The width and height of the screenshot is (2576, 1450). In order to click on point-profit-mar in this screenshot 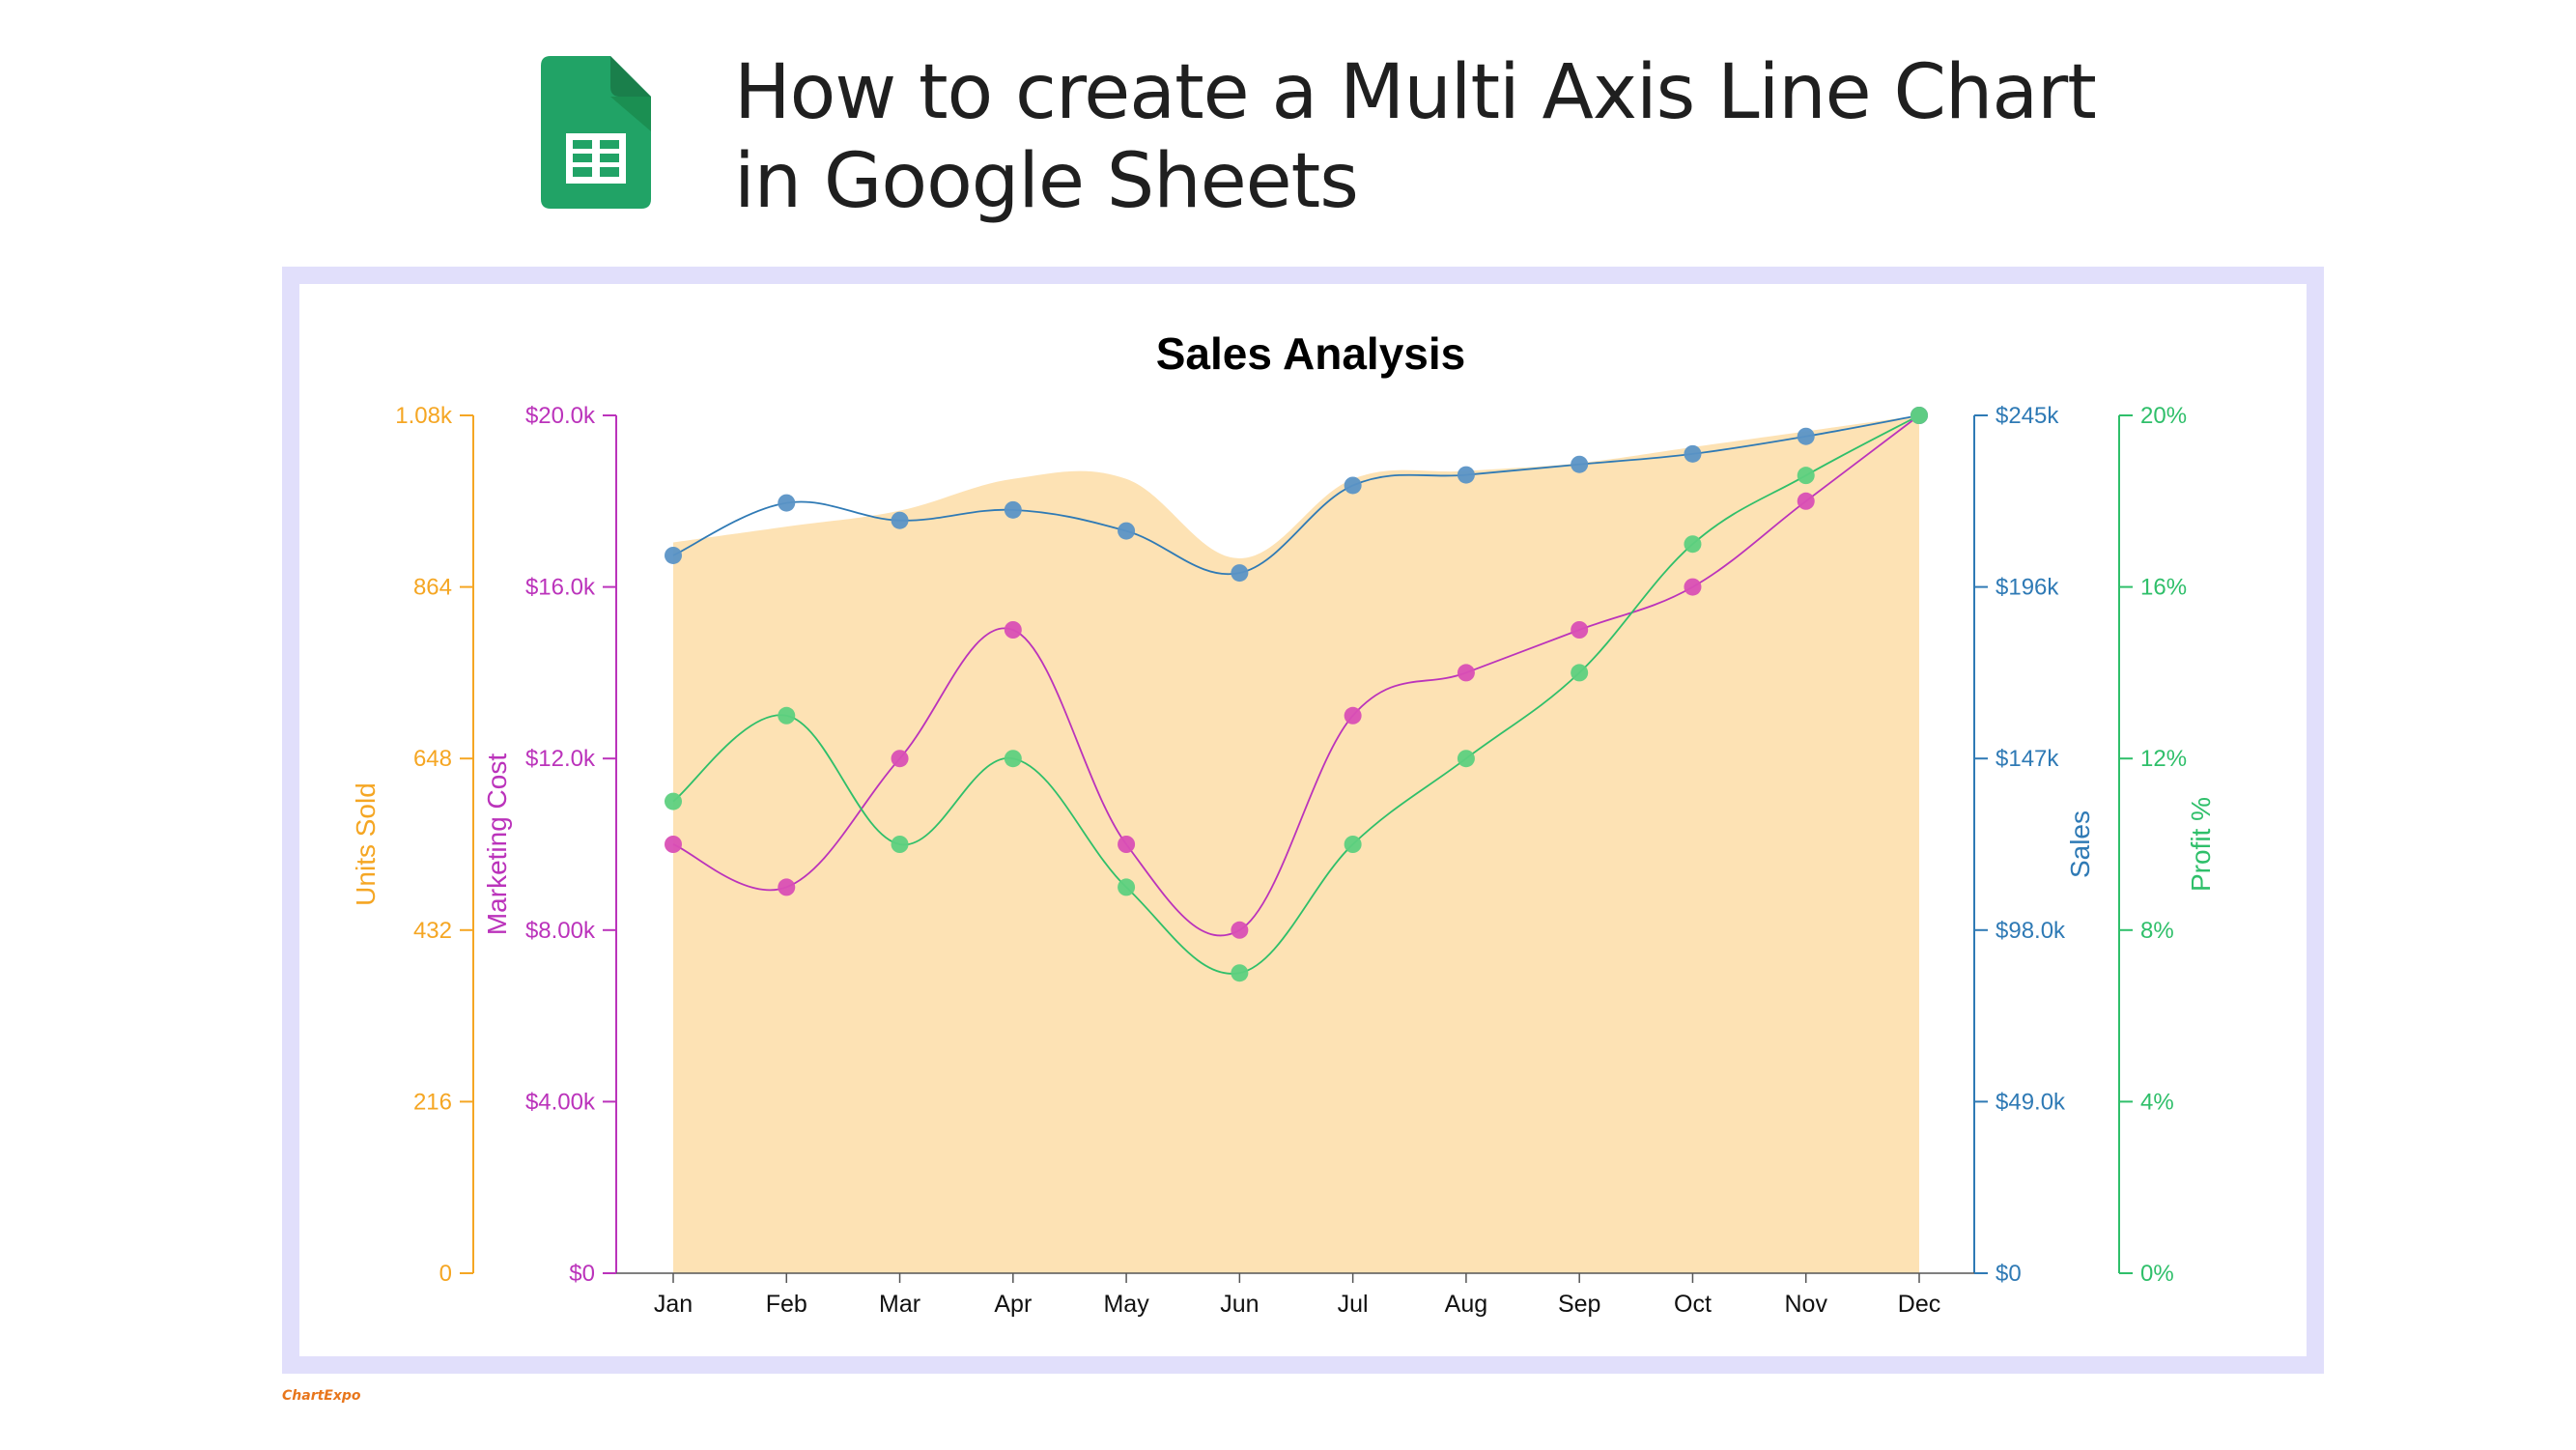, I will do `click(900, 845)`.